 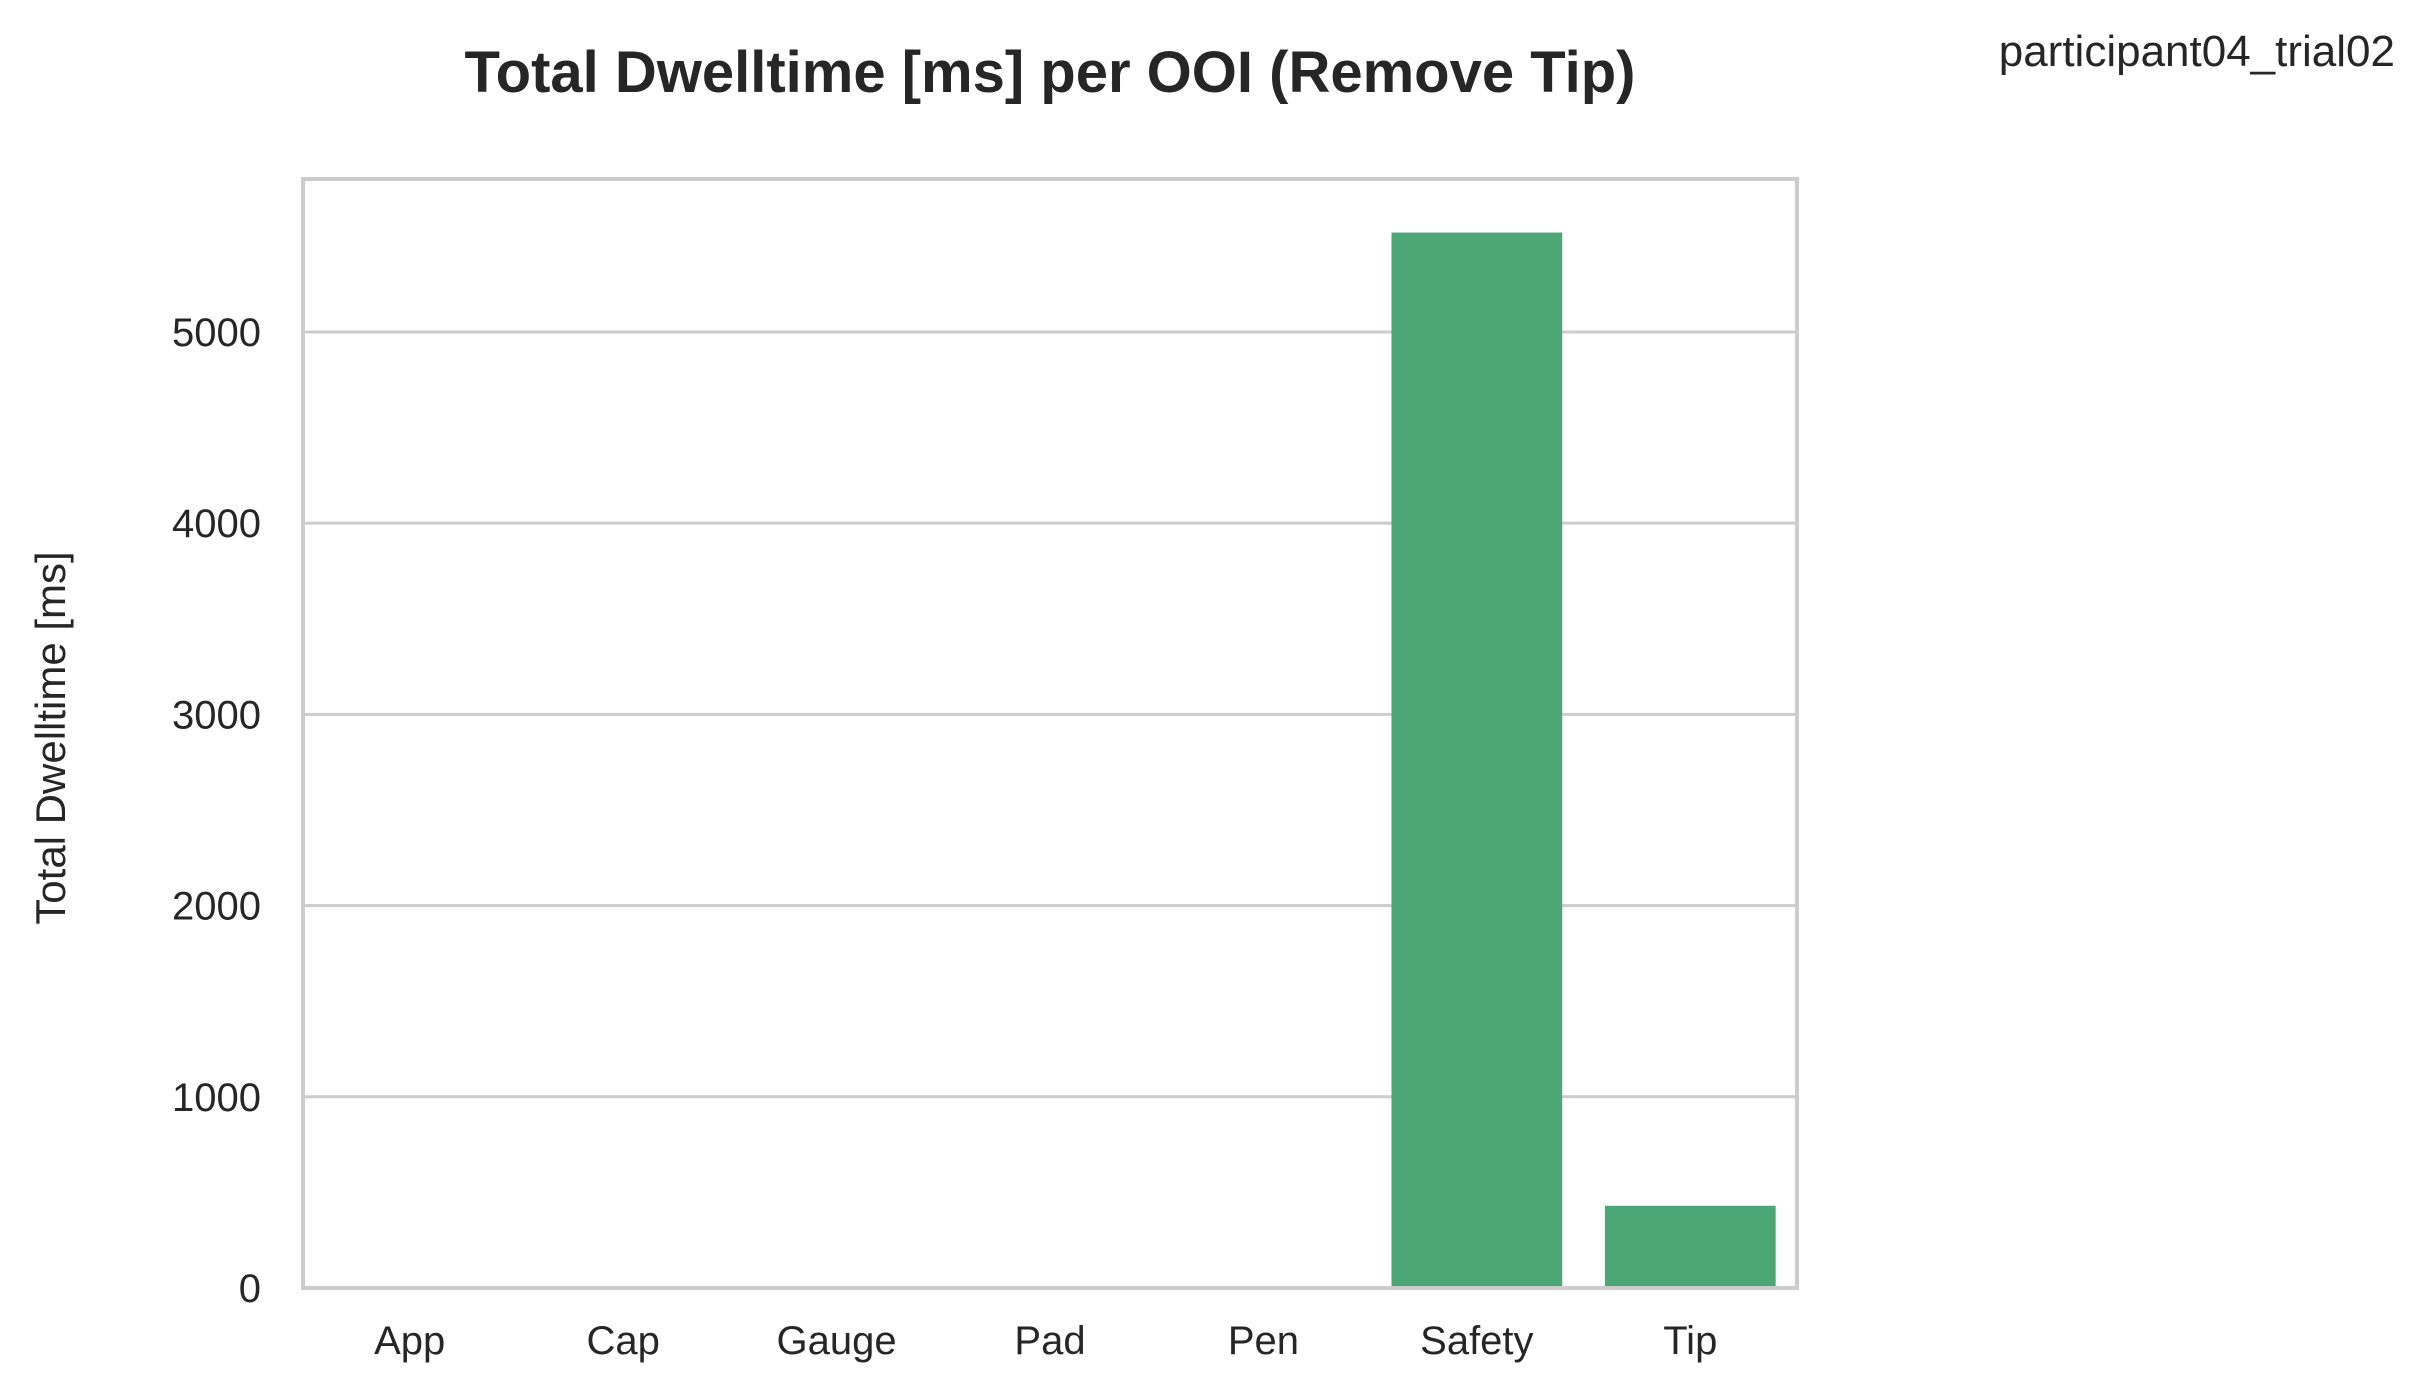 I want to click on y-tick-label: 5000, so click(x=216, y=333).